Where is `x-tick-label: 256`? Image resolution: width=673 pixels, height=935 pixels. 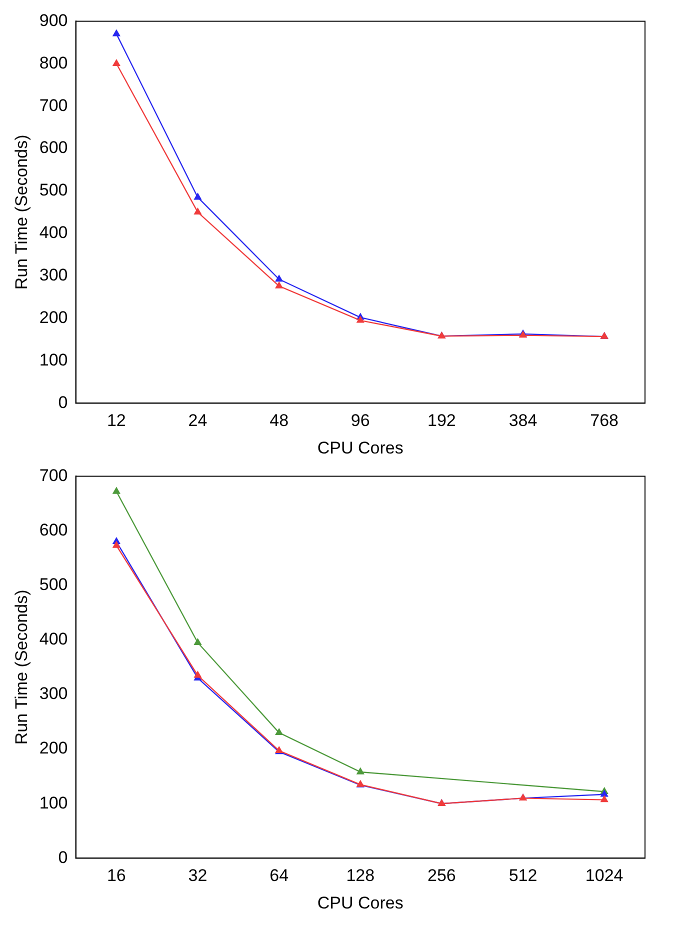 x-tick-label: 256 is located at coordinates (442, 876).